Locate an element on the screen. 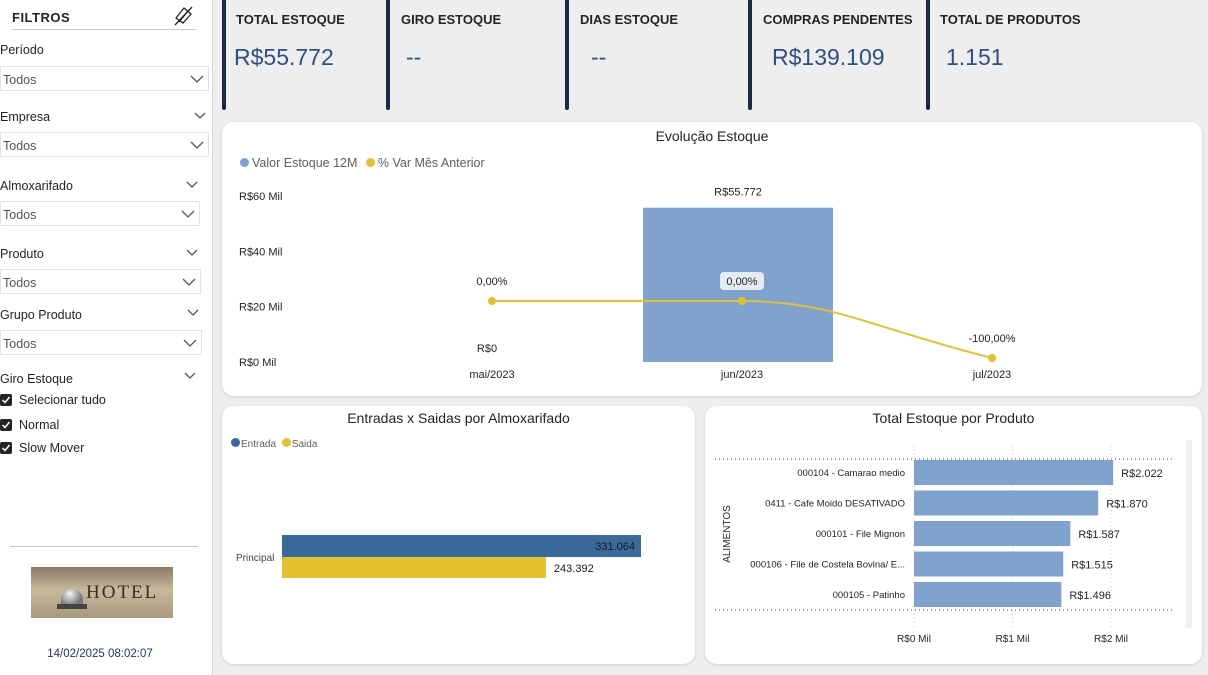 This screenshot has height=675, width=1208. chart-title: Evolução Estoque is located at coordinates (712, 136).